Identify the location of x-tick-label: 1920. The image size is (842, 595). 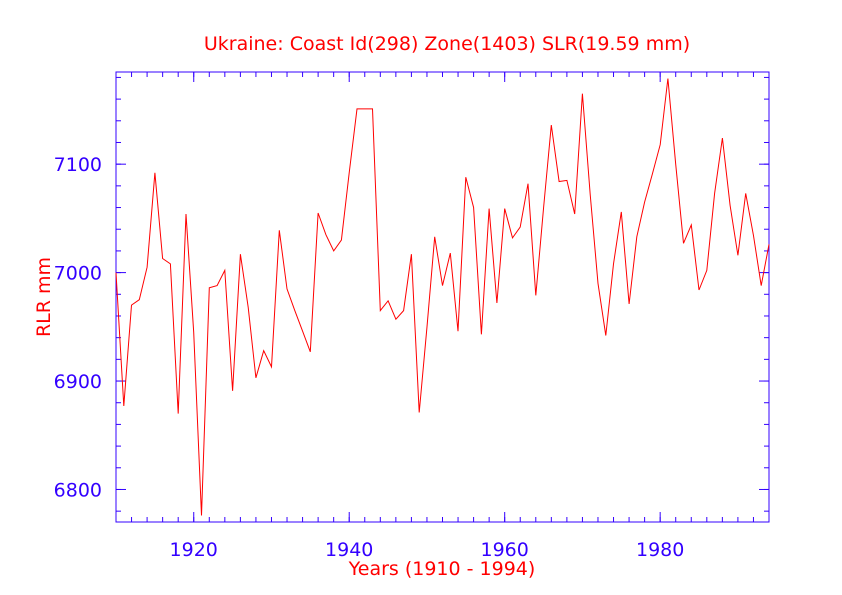
(194, 550).